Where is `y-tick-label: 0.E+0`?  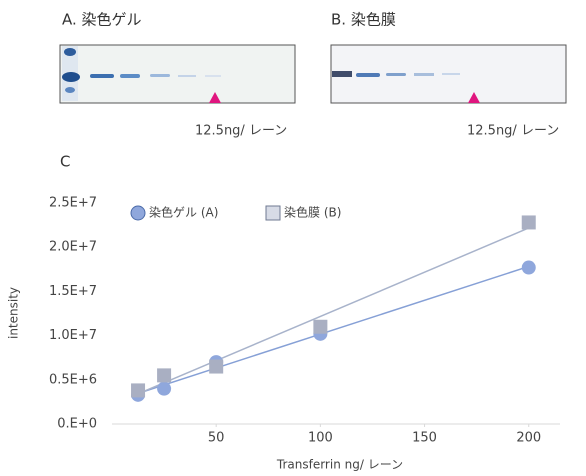 y-tick-label: 0.E+0 is located at coordinates (77, 424).